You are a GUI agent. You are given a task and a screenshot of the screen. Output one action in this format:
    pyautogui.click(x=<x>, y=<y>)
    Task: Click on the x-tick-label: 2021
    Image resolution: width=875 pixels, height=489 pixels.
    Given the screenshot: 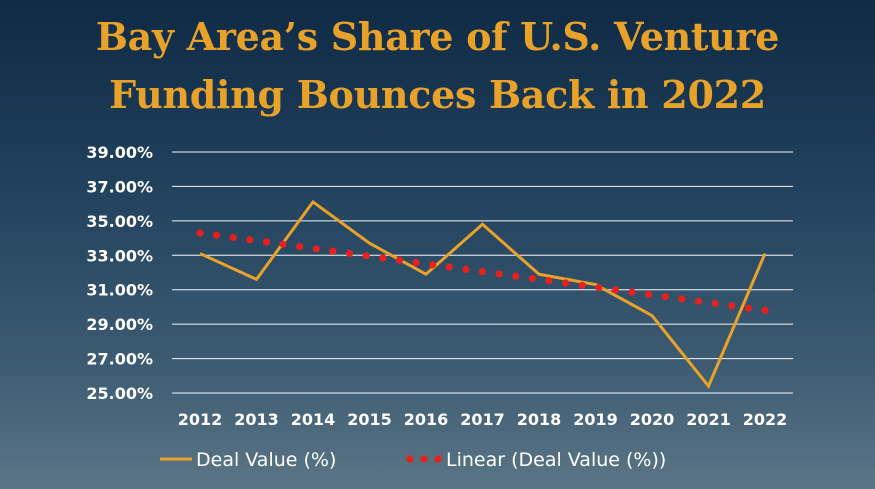 What is the action you would take?
    pyautogui.click(x=708, y=419)
    